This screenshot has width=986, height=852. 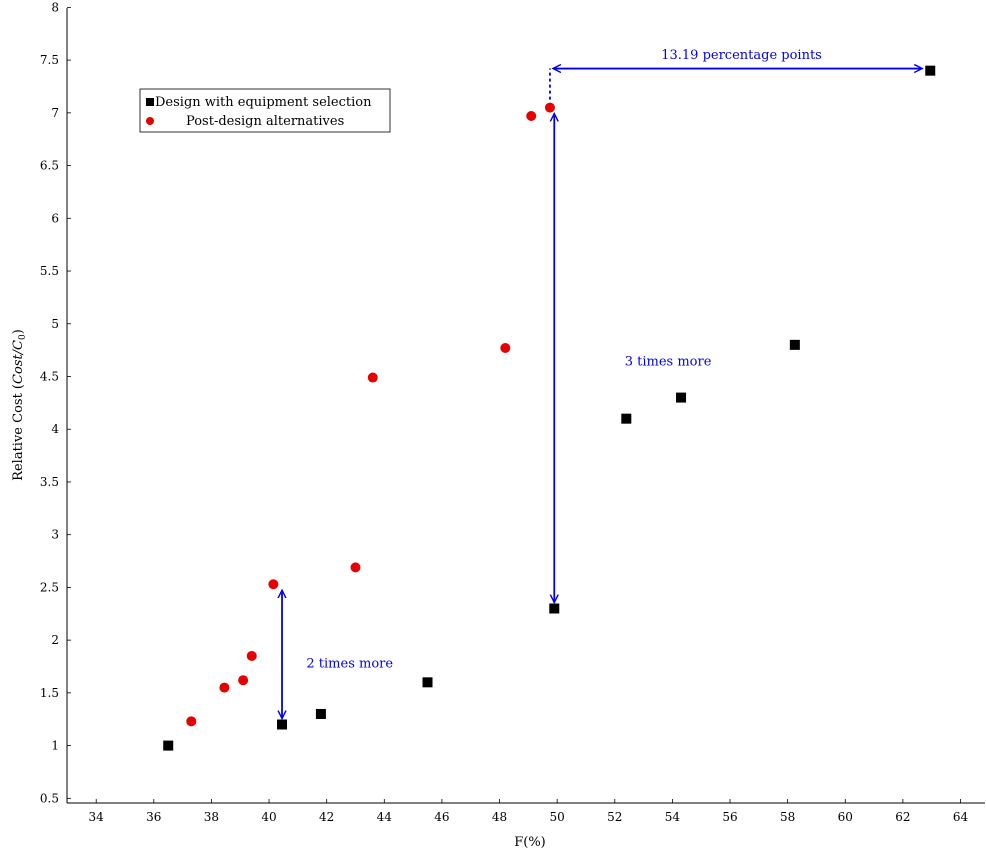 I want to click on x-tick-label: 50, so click(x=557, y=817).